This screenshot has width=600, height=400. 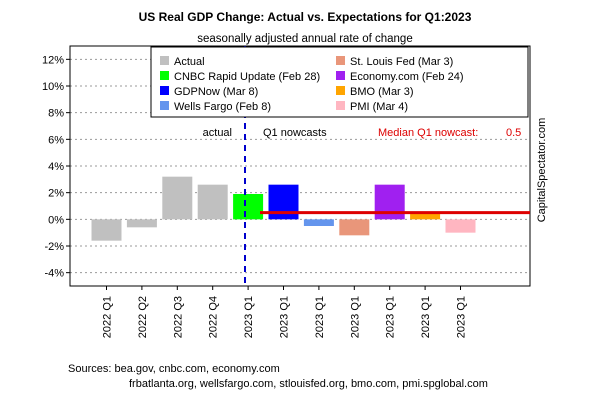 What do you see at coordinates (513, 133) in the screenshot?
I see `median-value: 0.5` at bounding box center [513, 133].